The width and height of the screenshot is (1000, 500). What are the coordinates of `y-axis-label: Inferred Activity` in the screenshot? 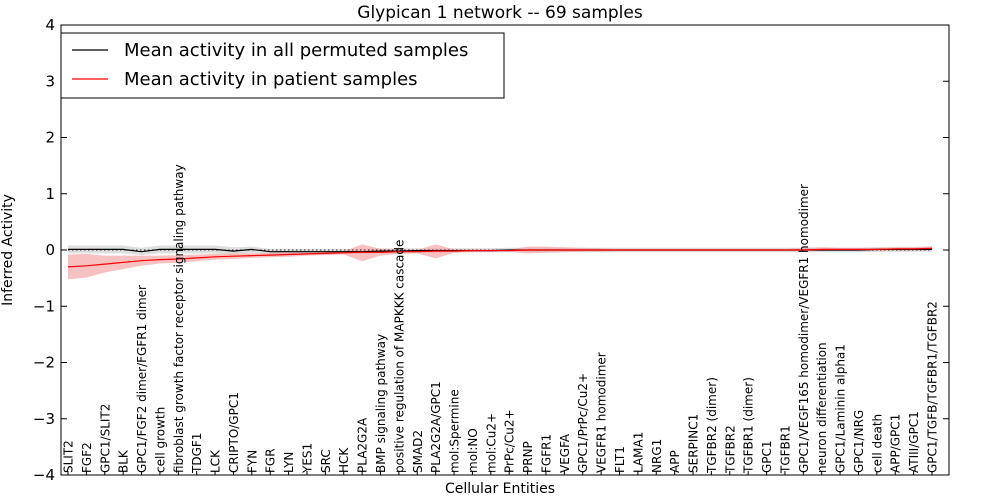 It's located at (8, 250).